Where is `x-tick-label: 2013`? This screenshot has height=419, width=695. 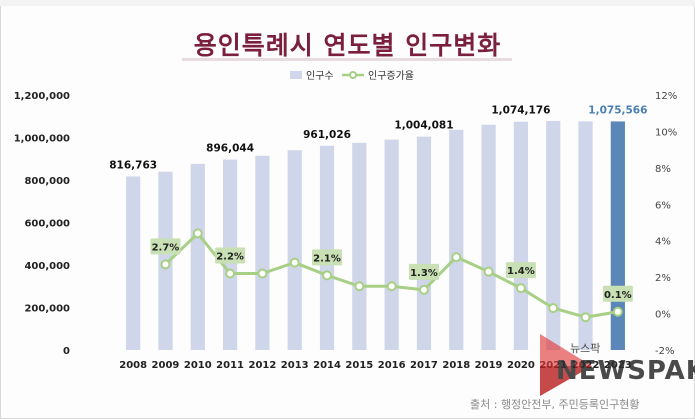
x-tick-label: 2013 is located at coordinates (295, 365).